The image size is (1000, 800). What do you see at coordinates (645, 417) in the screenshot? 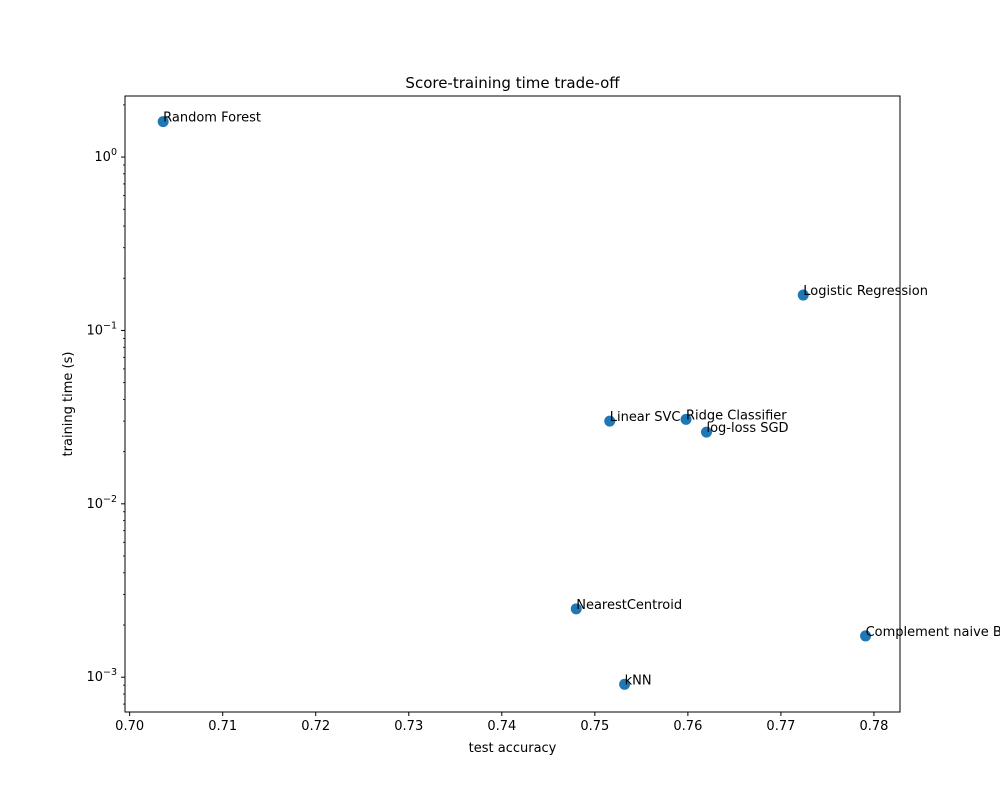
I see `point-label: Linear SVC` at bounding box center [645, 417].